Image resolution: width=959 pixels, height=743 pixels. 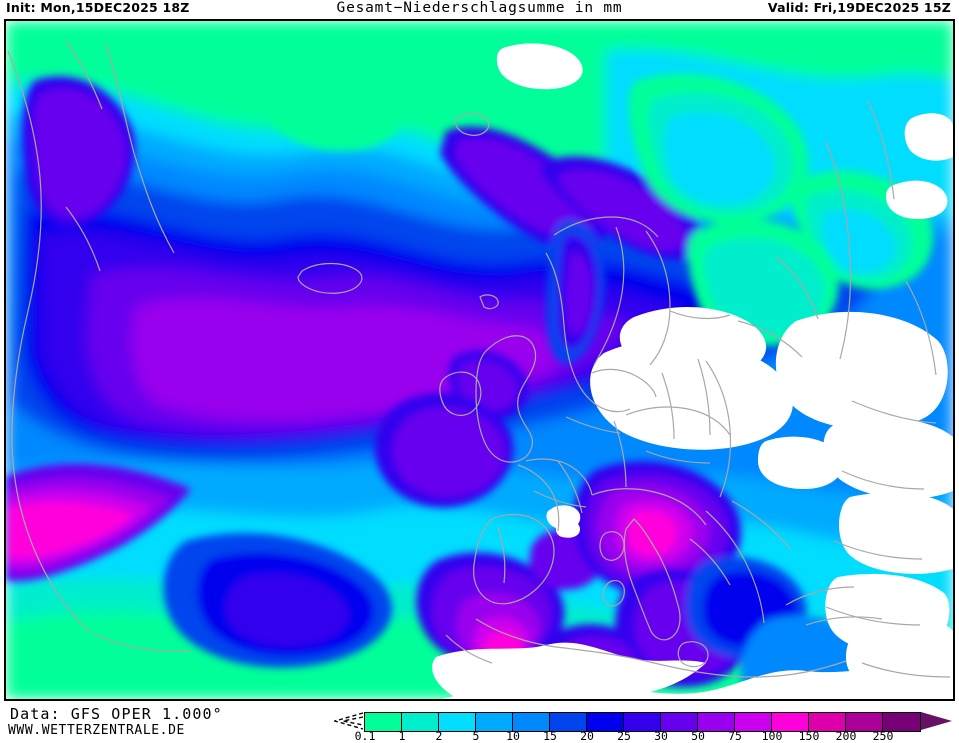 I want to click on legend-tick-label: 150, so click(x=809, y=736).